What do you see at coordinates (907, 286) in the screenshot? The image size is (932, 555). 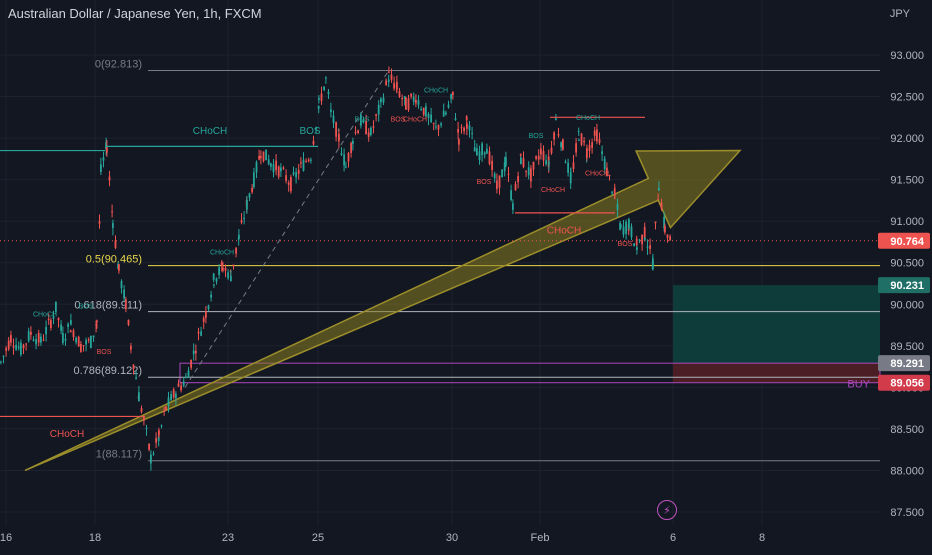 I see `target-price-tag: 90.231` at bounding box center [907, 286].